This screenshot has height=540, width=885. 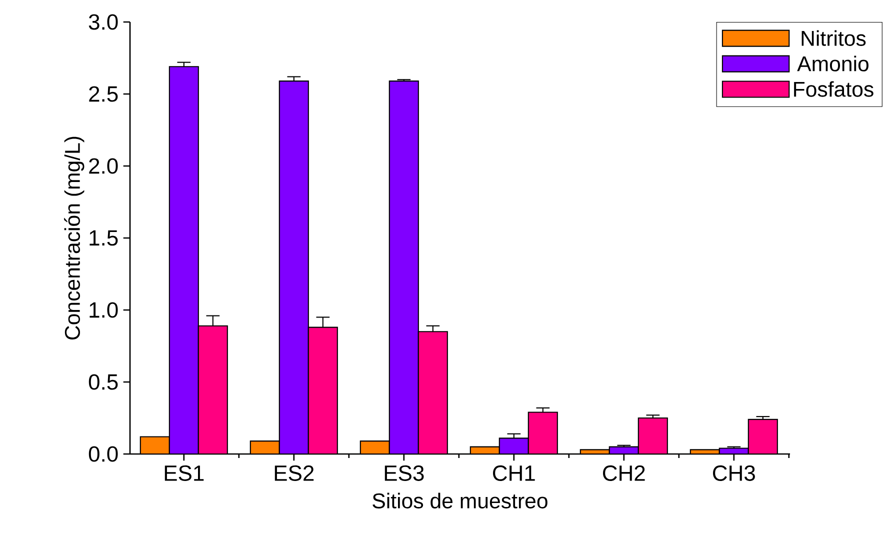 I want to click on x-tick-label: CH1, so click(x=514, y=473).